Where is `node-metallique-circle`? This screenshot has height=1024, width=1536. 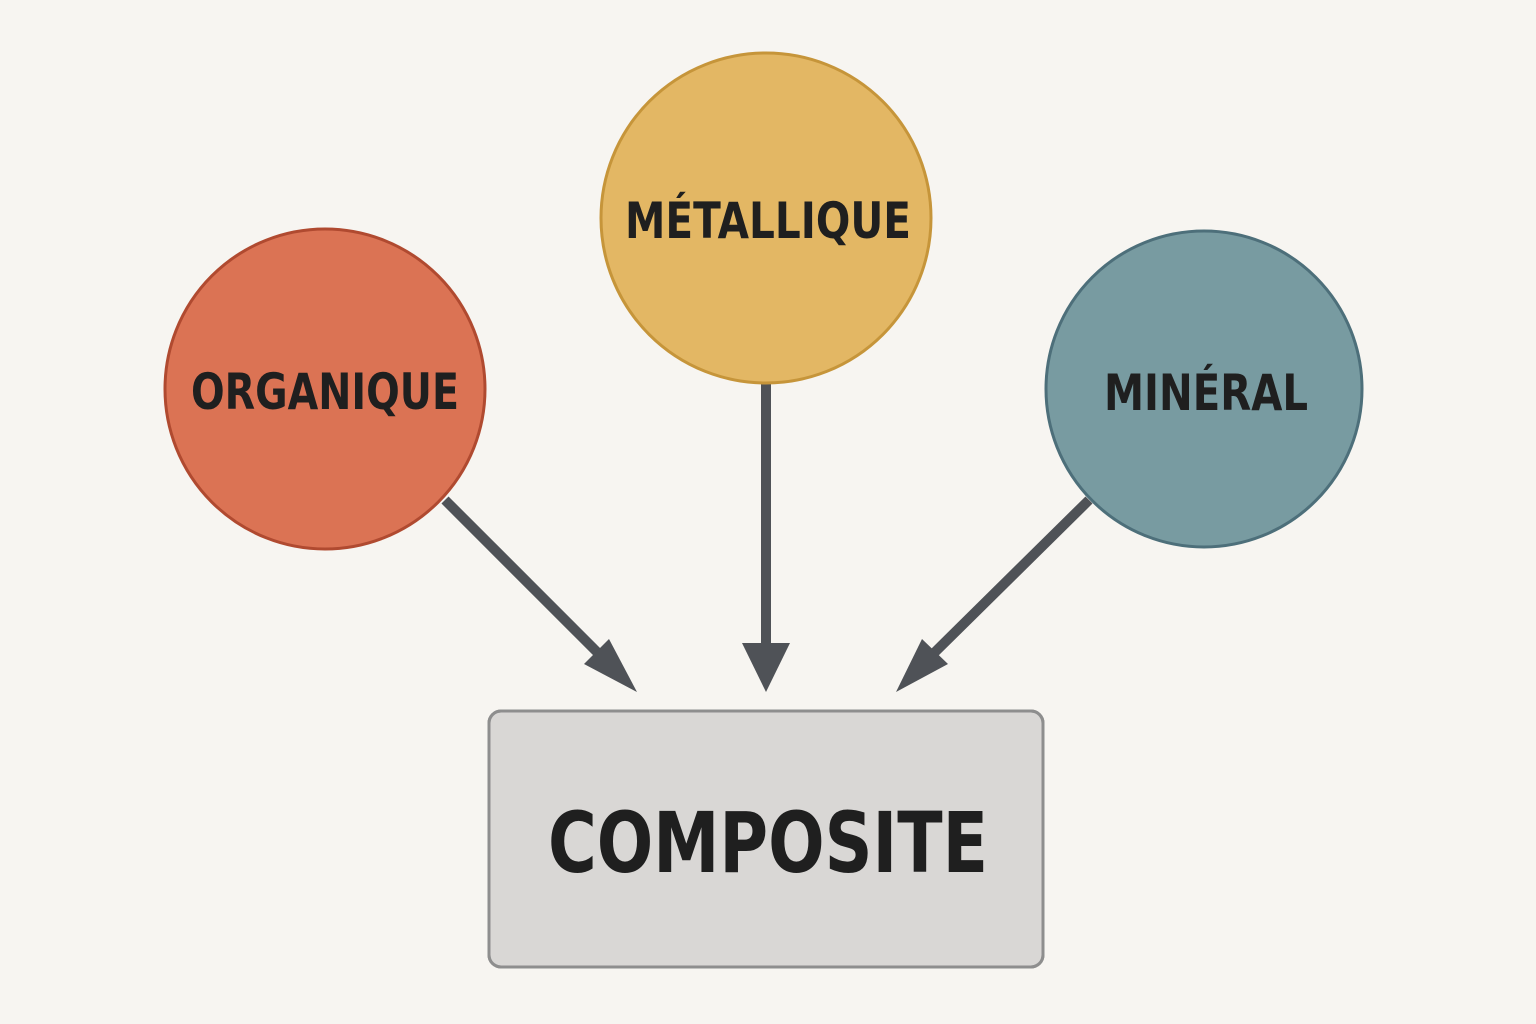 node-metallique-circle is located at coordinates (766, 218).